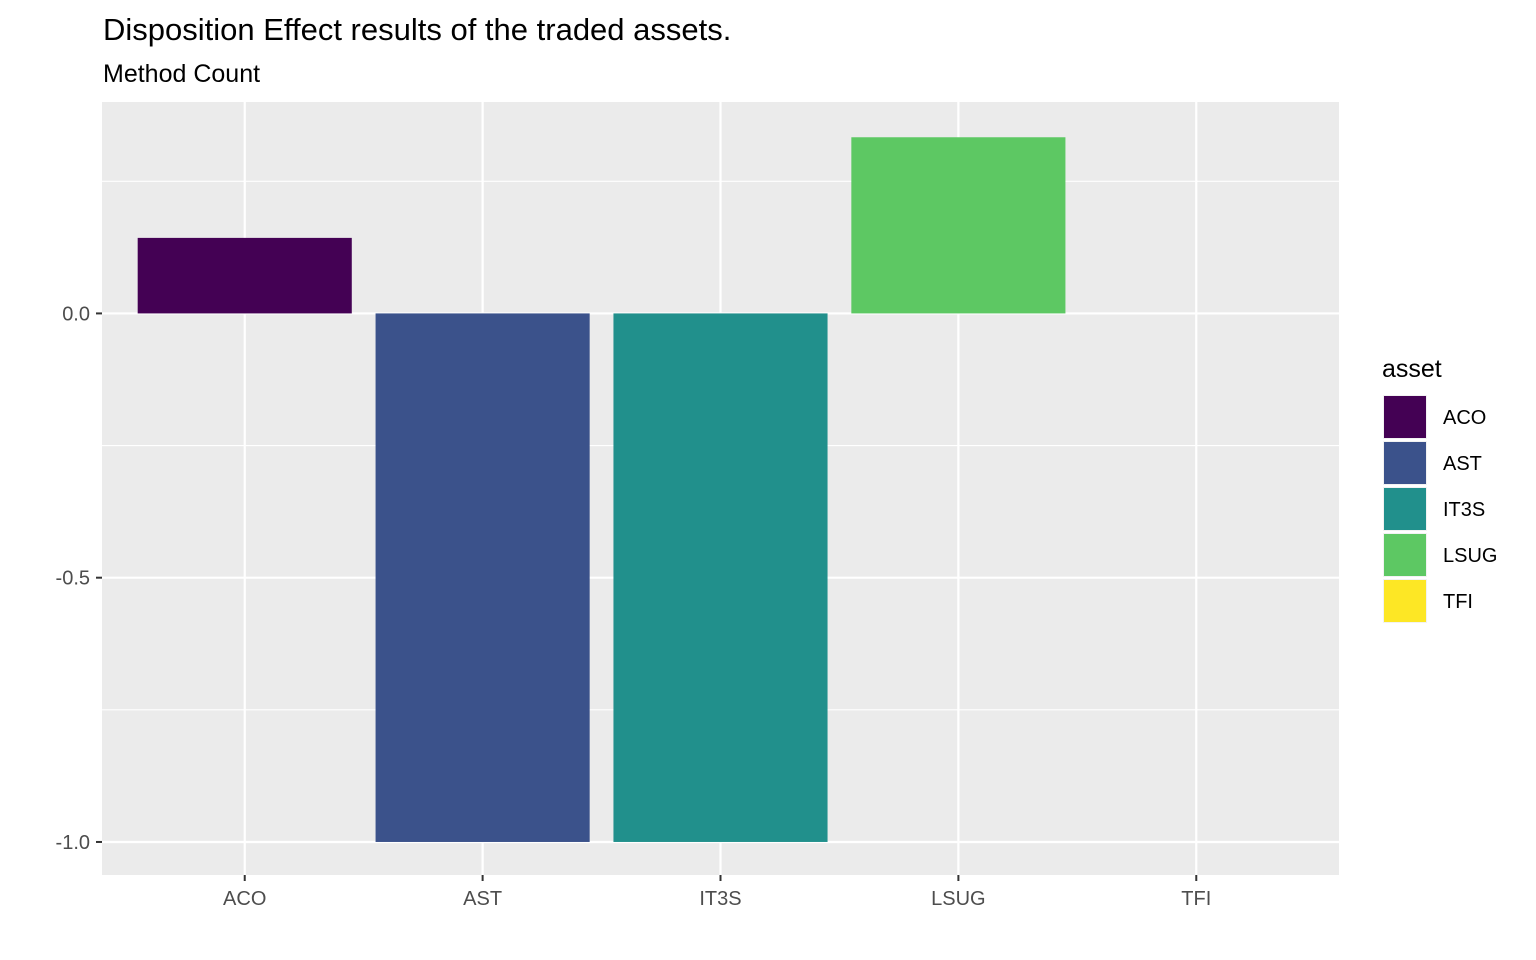  Describe the element at coordinates (1405, 509) in the screenshot. I see `legend-swatch-it3s` at that location.